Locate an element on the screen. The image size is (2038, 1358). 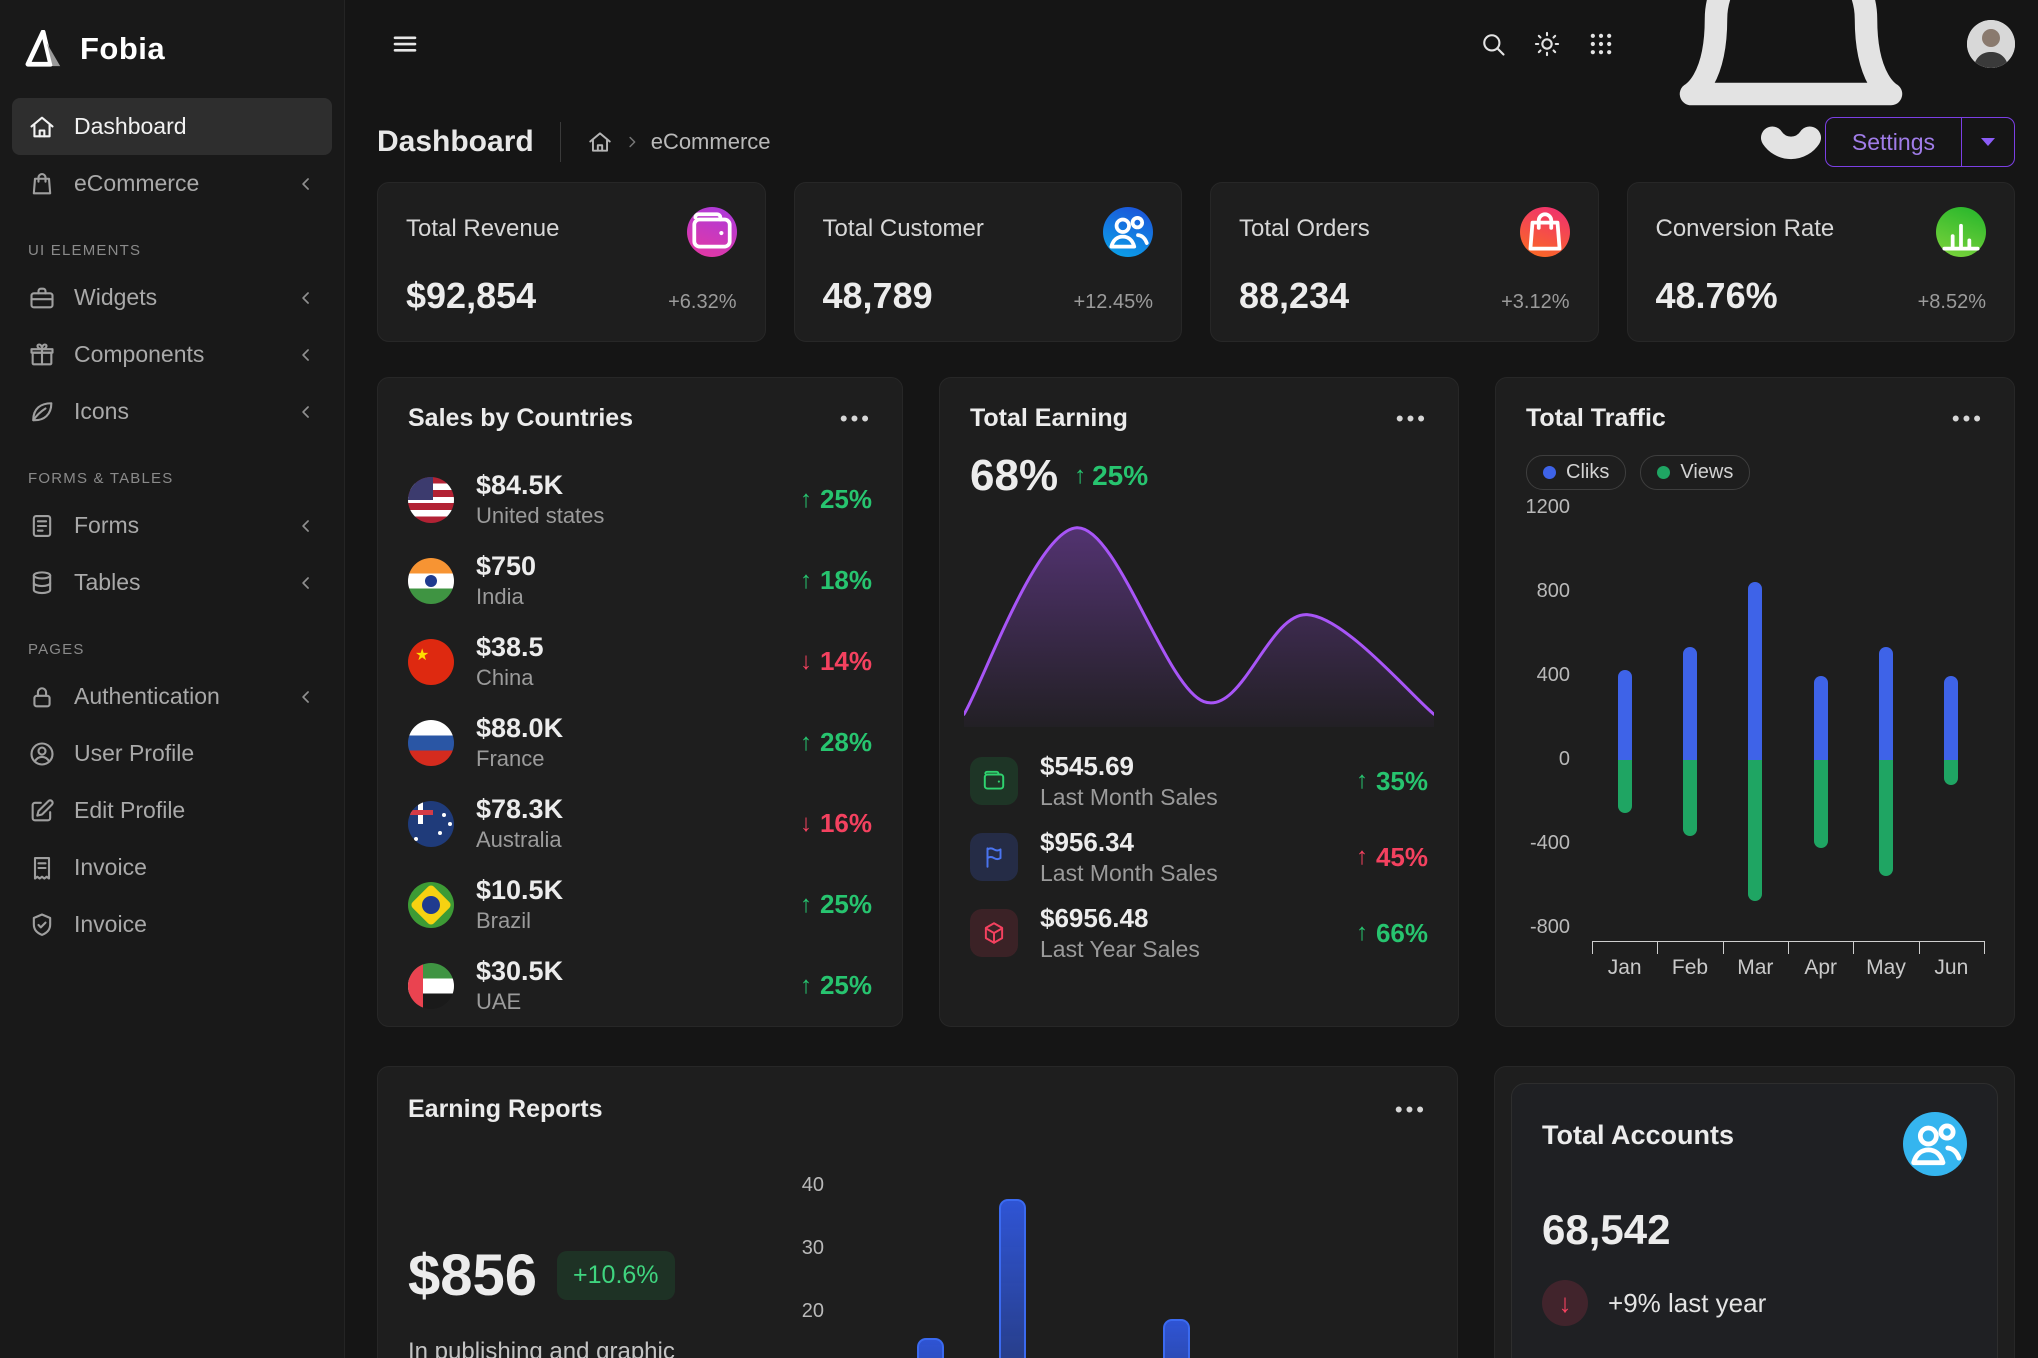
brand-logo-icon is located at coordinates (43, 48).